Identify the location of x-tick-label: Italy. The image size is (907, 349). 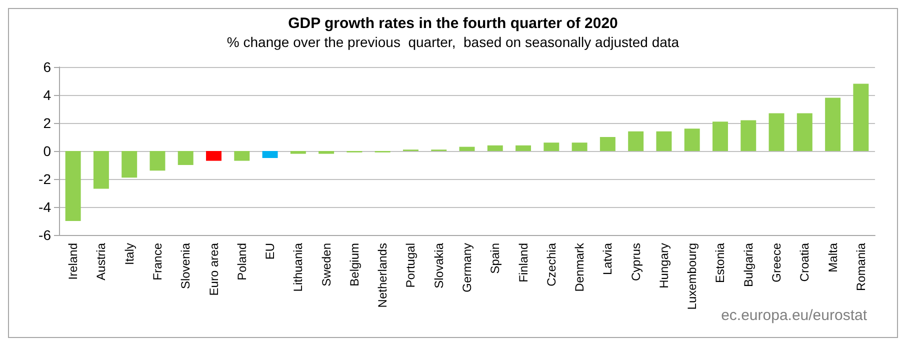
(129, 254).